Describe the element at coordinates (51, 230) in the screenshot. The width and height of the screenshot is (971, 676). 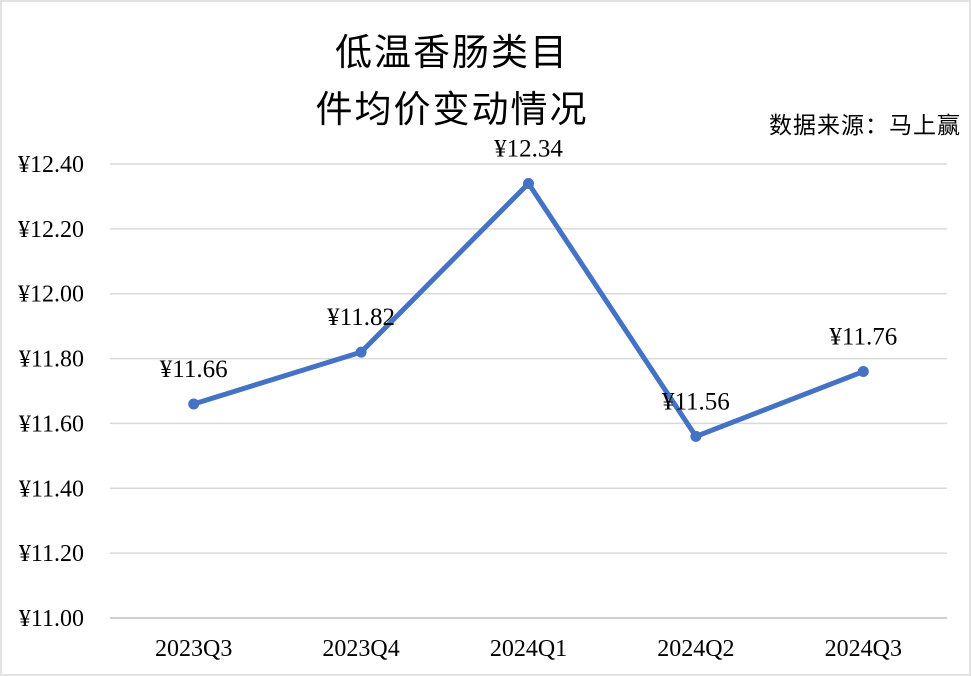
I see `y-axis-tick-label: ¥12.20` at that location.